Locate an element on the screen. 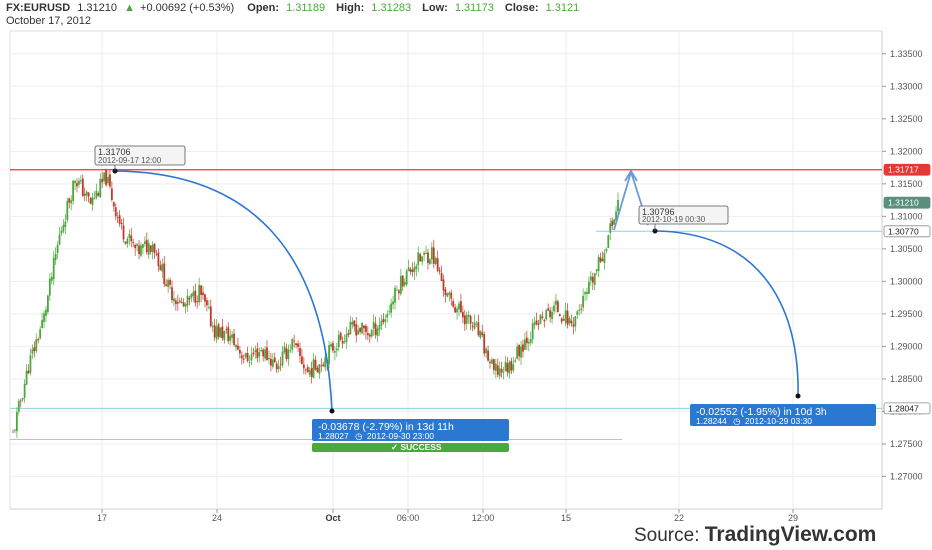 This screenshot has height=550, width=932. x-tick-label: 29 is located at coordinates (793, 518).